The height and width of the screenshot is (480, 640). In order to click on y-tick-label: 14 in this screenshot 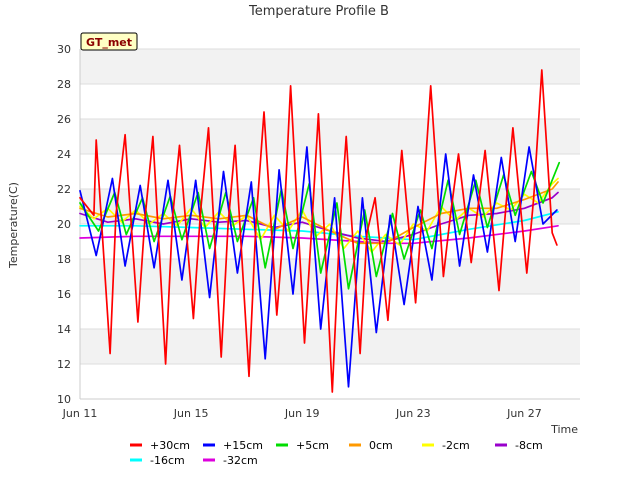, I will do `click(64, 329)`.